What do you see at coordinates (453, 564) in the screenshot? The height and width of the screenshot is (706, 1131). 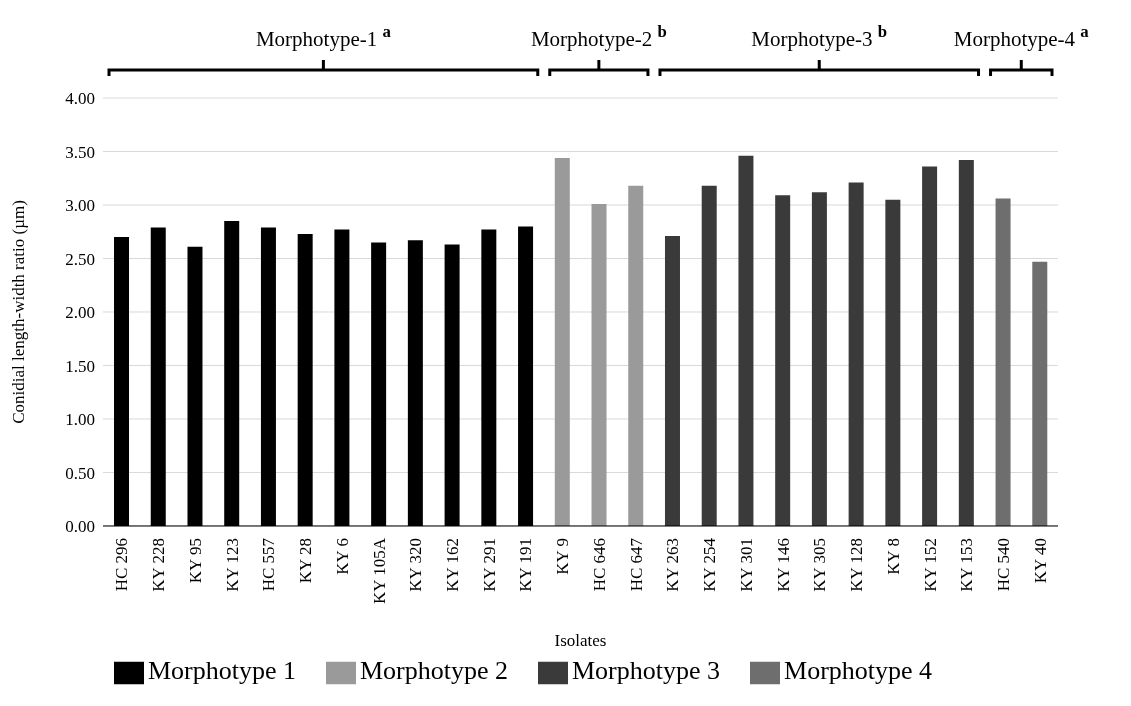 I see `x-tick-label: KY 162` at bounding box center [453, 564].